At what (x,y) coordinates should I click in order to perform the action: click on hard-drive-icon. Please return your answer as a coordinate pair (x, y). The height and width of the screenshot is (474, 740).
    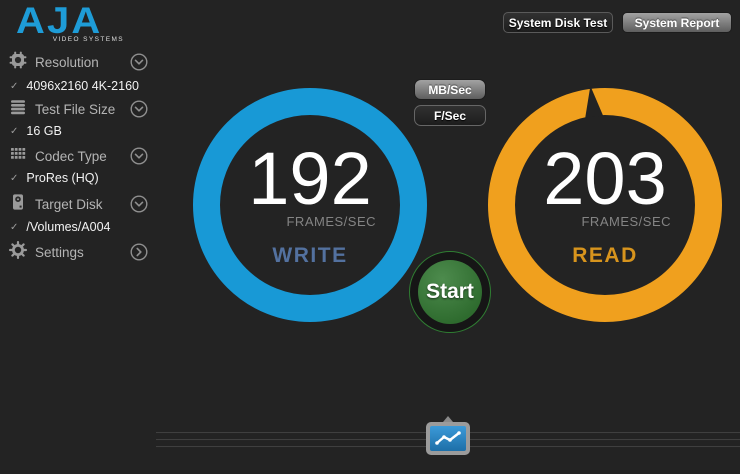
    Looking at the image, I should click on (18, 204).